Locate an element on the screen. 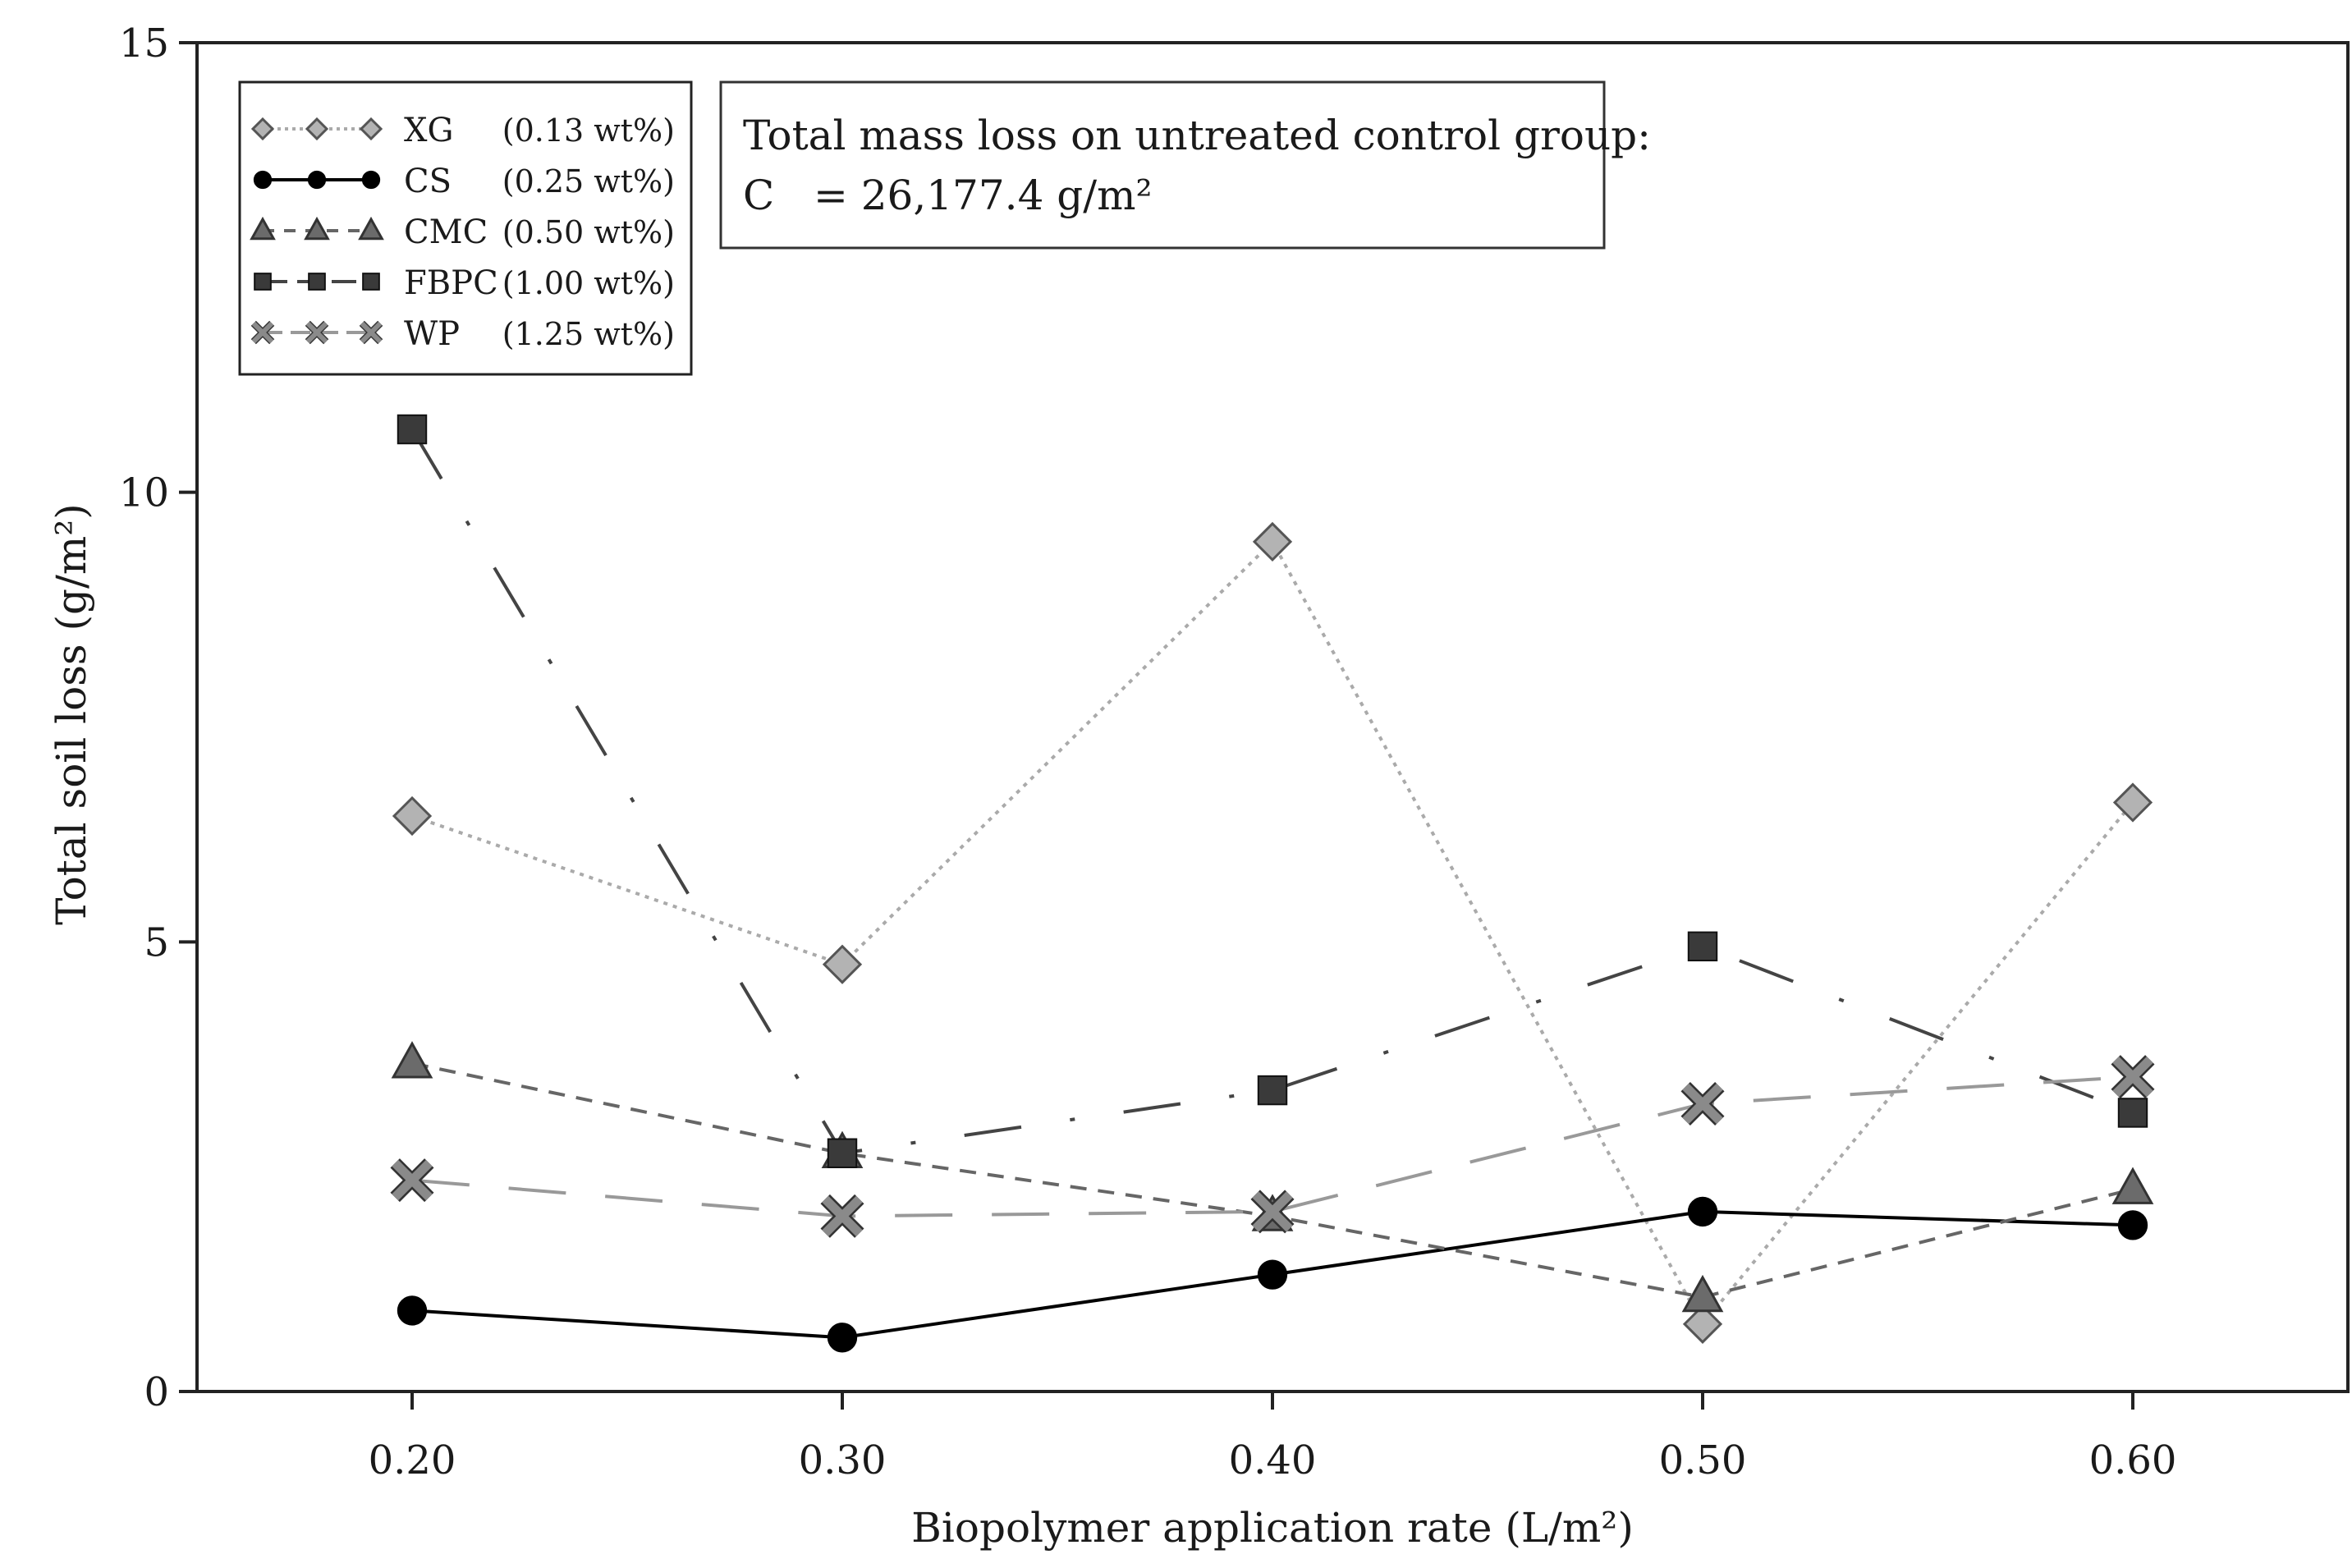 This screenshot has height=1568, width=2352. x-tick-label: 0.60 is located at coordinates (2133, 1460).